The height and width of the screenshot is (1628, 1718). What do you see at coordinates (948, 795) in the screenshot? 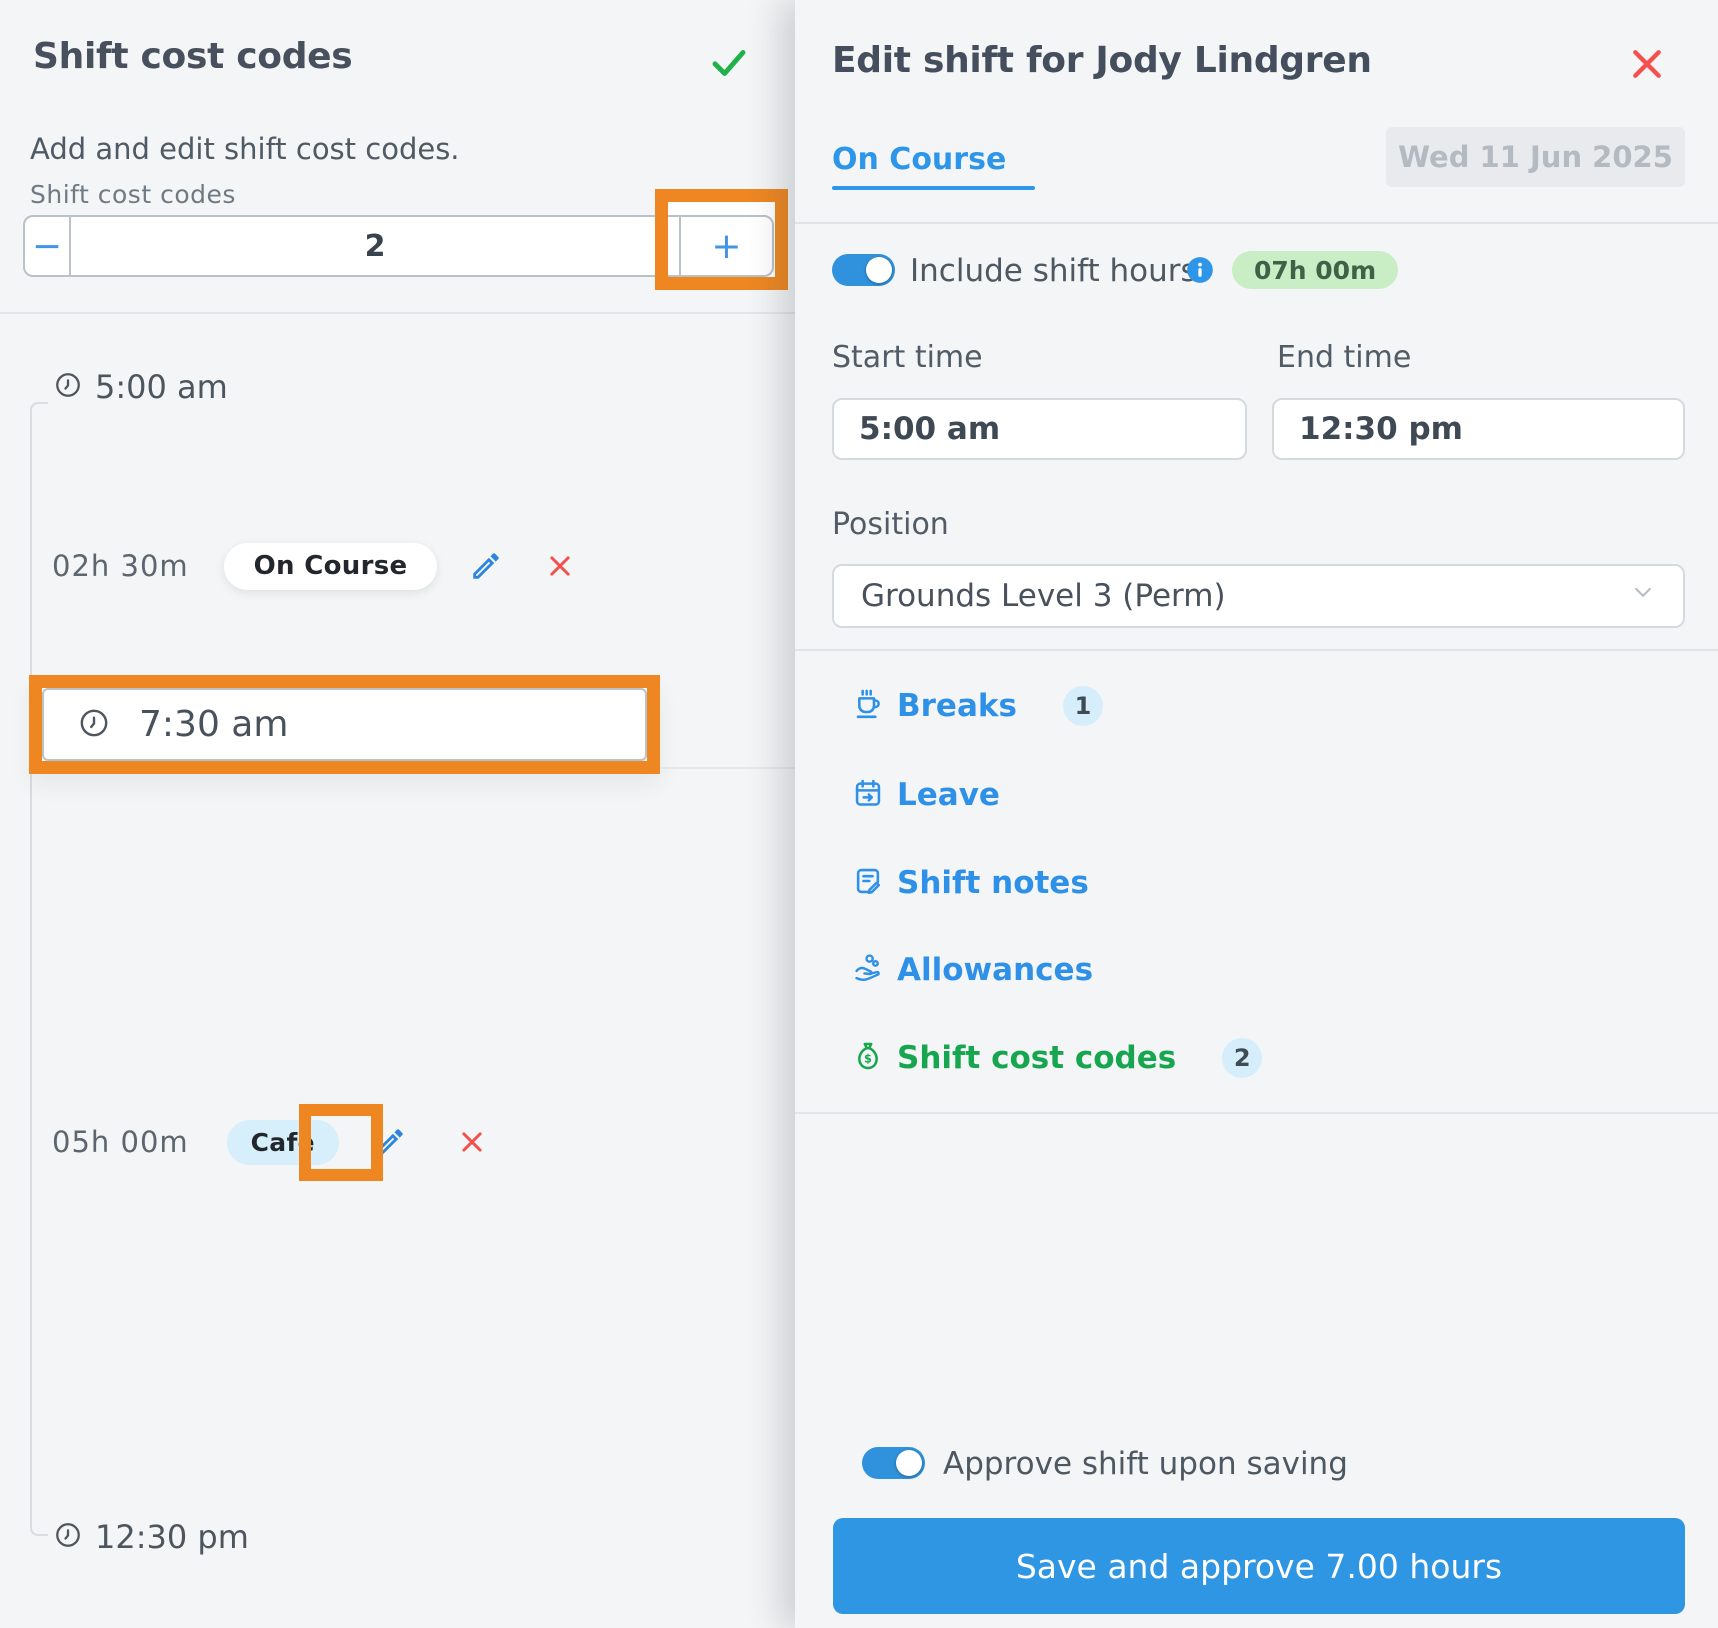
I see `link-label: Leave` at bounding box center [948, 795].